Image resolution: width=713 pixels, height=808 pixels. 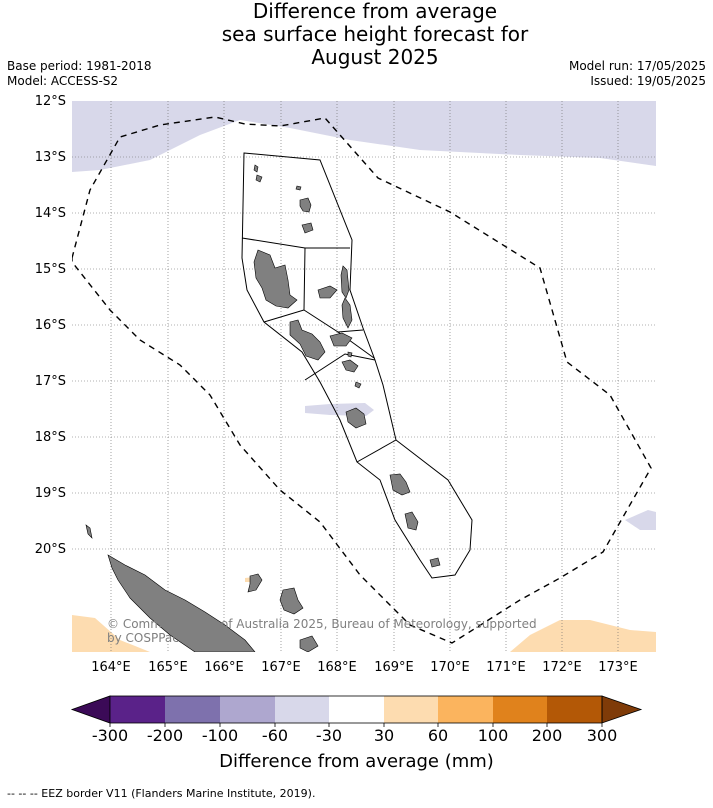 I want to click on island-vanua-lava, so click(x=305, y=205).